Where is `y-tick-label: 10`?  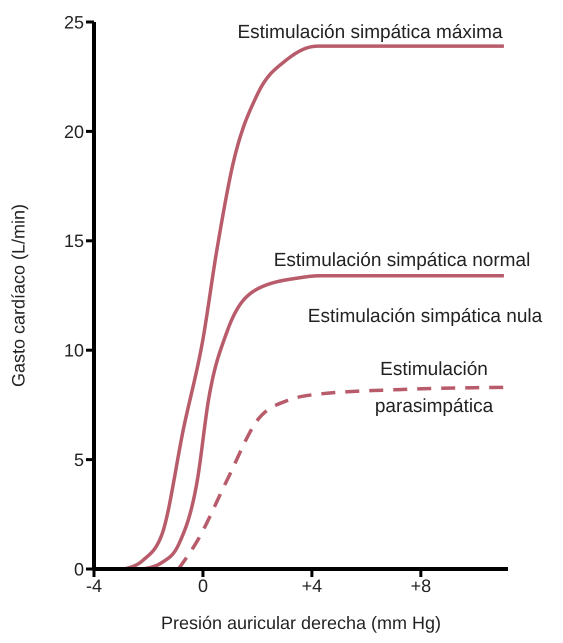
y-tick-label: 10 is located at coordinates (74, 350).